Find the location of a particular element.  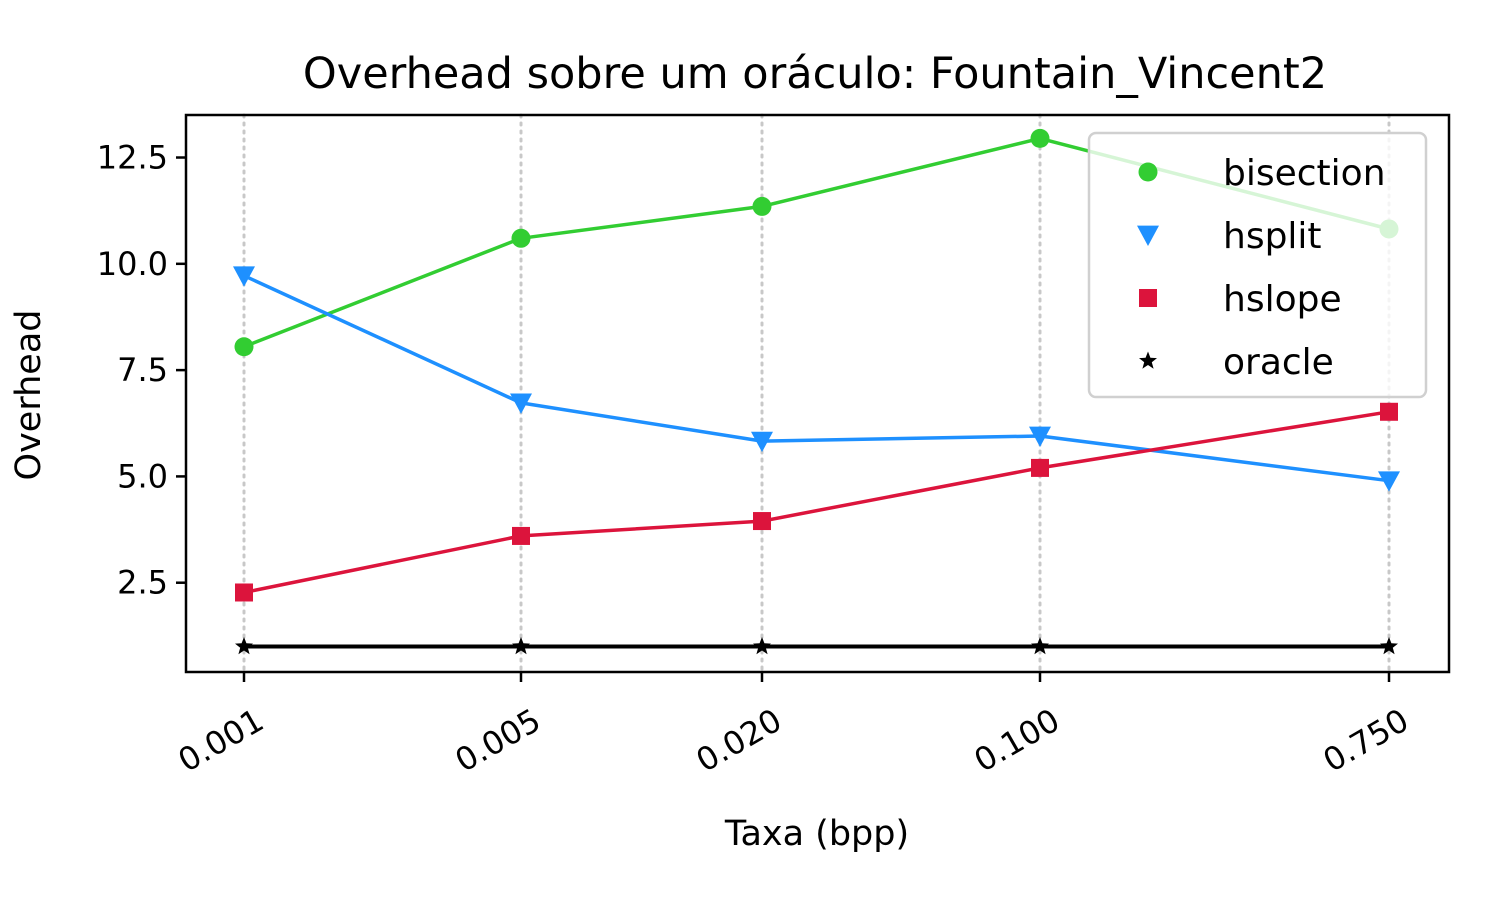

x-axis-label: Taxa (bpp) is located at coordinates (816, 834).